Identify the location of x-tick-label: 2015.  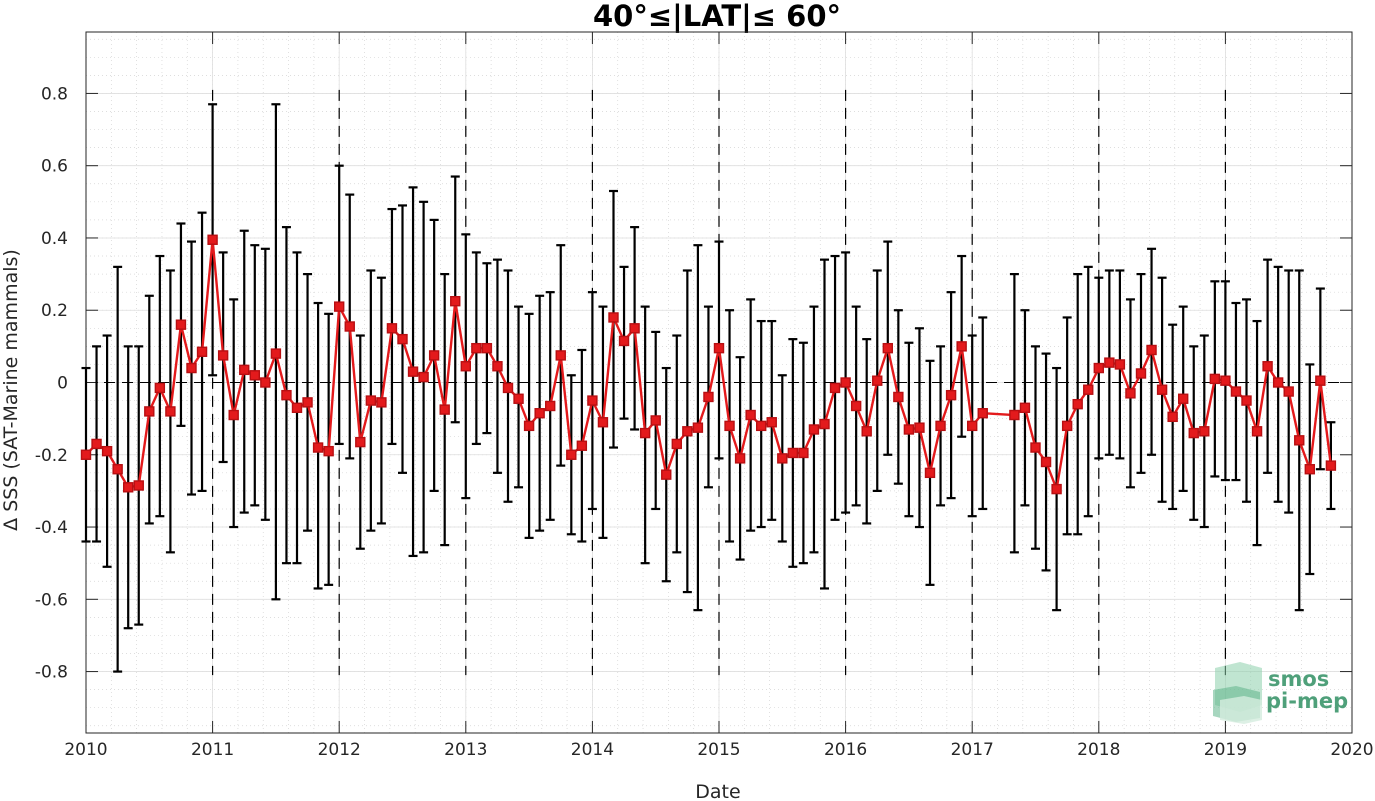
(718, 750).